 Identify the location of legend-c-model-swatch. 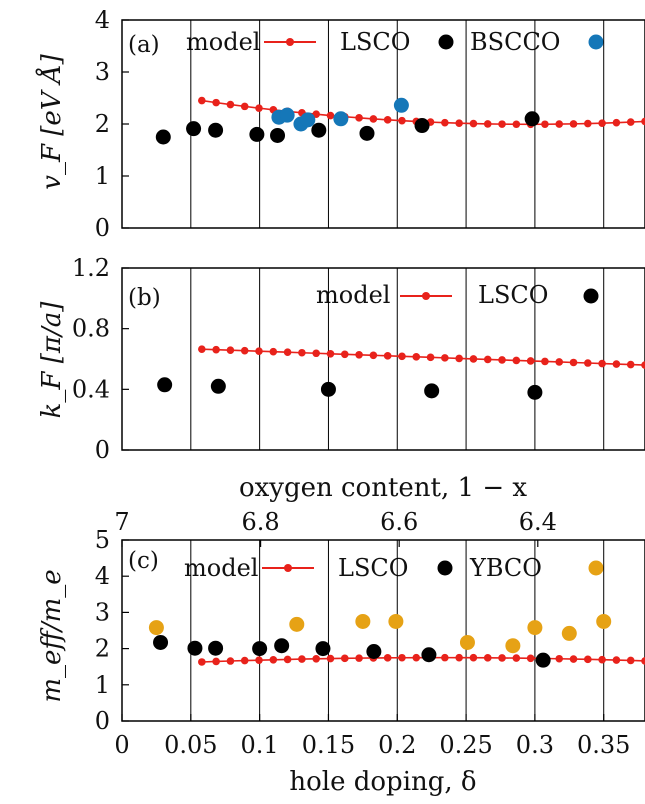
(288, 568).